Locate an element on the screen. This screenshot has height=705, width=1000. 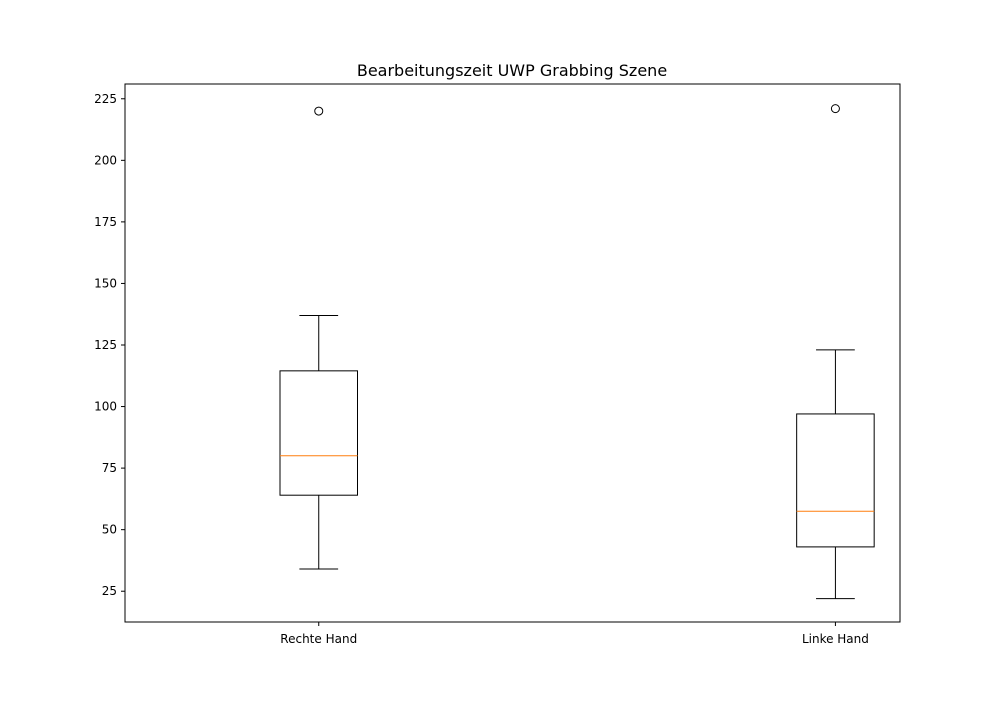
chart-title: Bearbeitungszeit UWP Grabbing Szene is located at coordinates (512, 70).